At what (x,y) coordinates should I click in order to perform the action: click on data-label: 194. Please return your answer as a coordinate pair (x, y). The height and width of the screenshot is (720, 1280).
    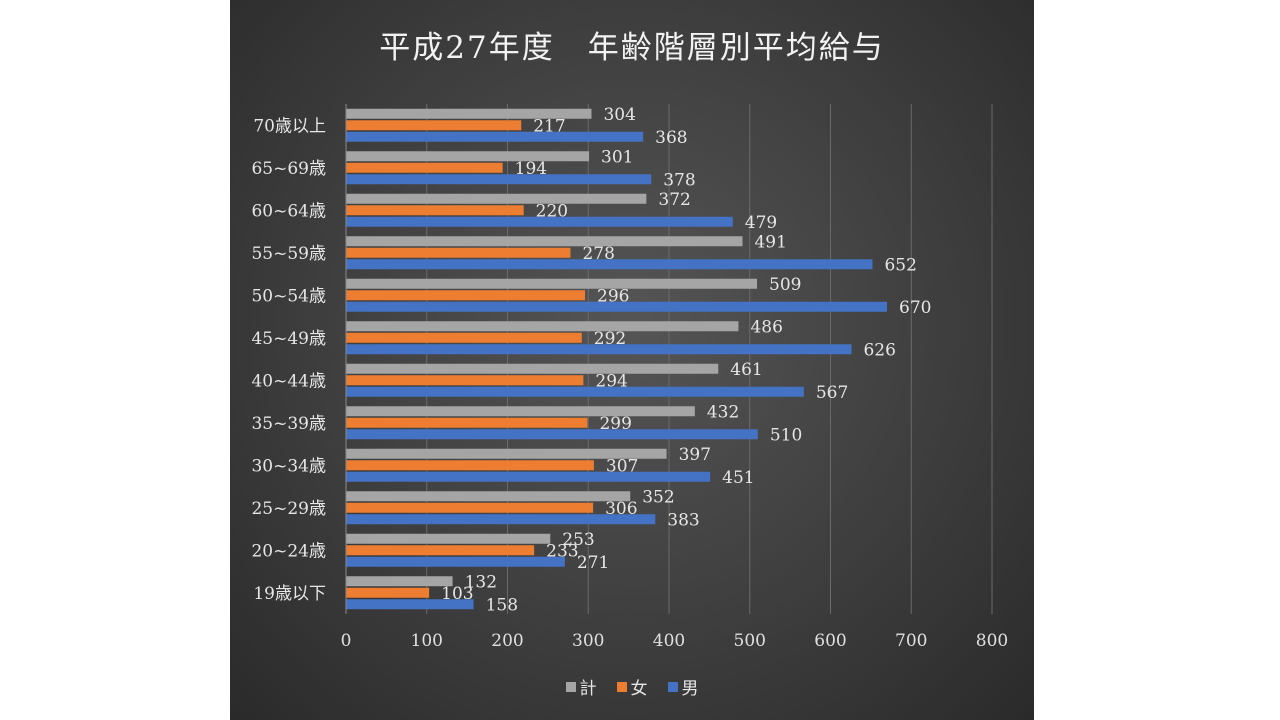
    Looking at the image, I should click on (531, 169).